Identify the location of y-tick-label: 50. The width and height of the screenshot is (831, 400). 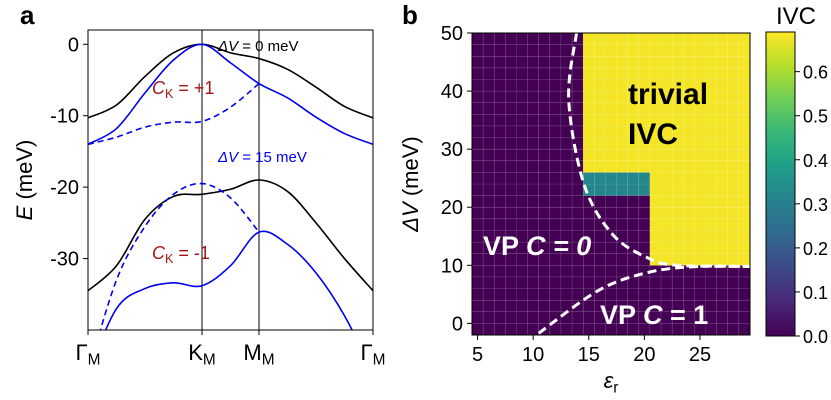
(452, 34).